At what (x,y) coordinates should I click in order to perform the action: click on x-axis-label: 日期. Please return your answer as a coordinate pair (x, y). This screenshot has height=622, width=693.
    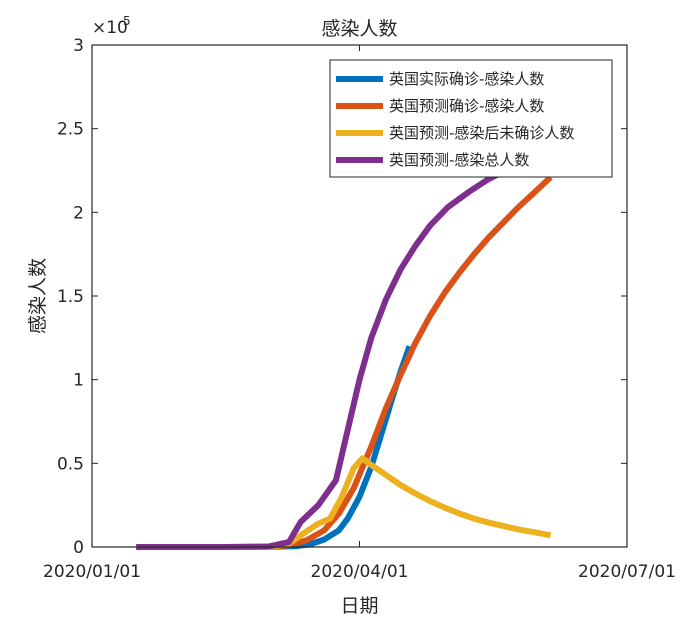
    Looking at the image, I should click on (359, 606).